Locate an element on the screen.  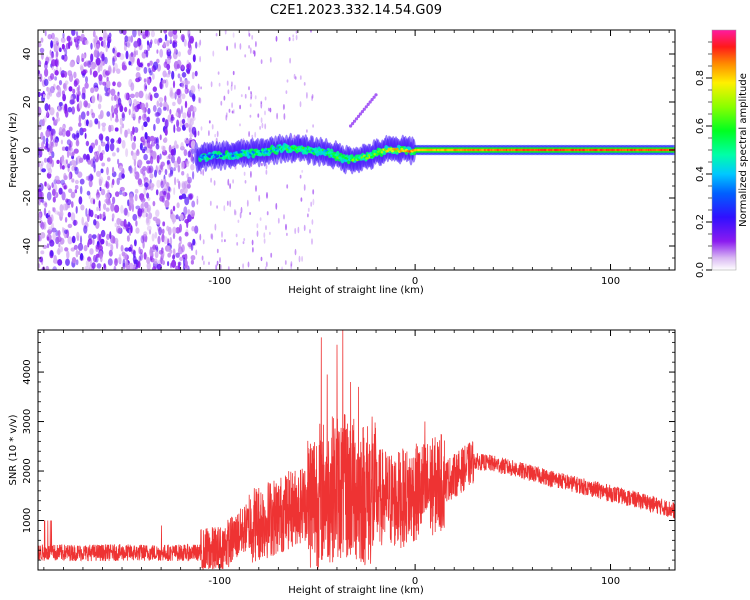
snr-y-tick-label: 3000 is located at coordinates (27, 421).